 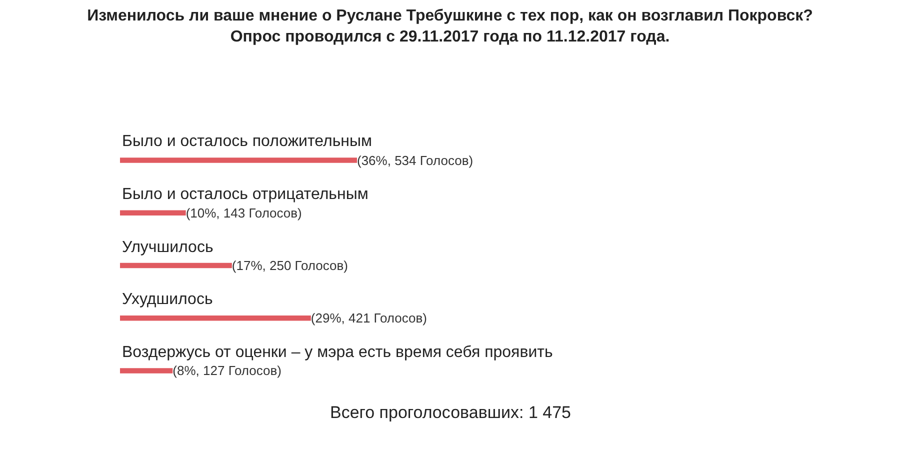 I want to click on data-label: (10%, 143 Голосов), so click(x=244, y=212).